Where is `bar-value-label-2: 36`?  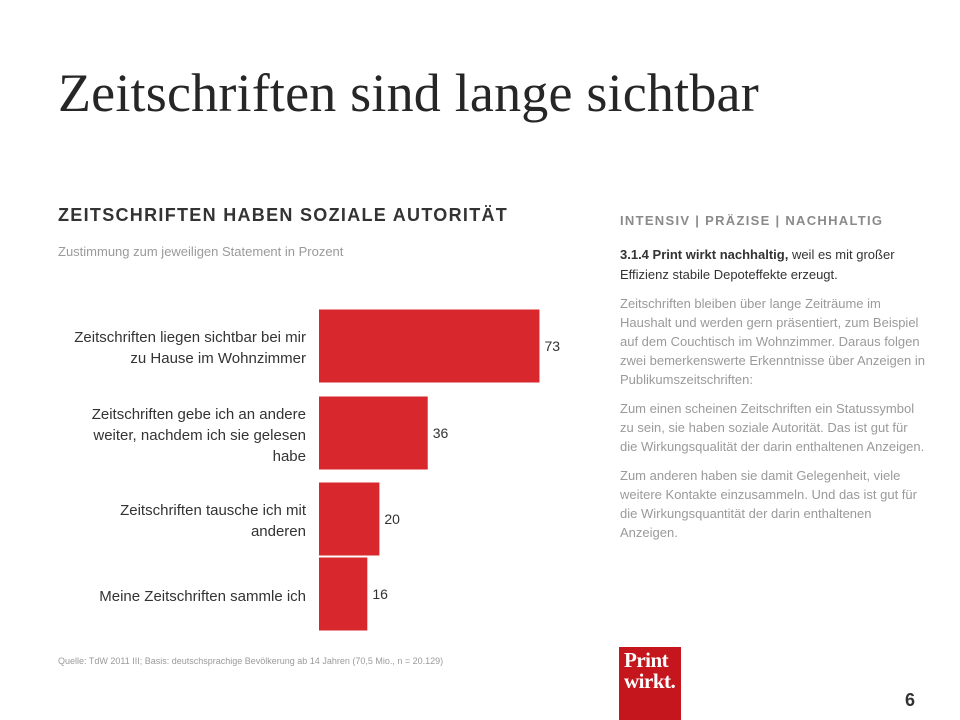 bar-value-label-2: 36 is located at coordinates (441, 433).